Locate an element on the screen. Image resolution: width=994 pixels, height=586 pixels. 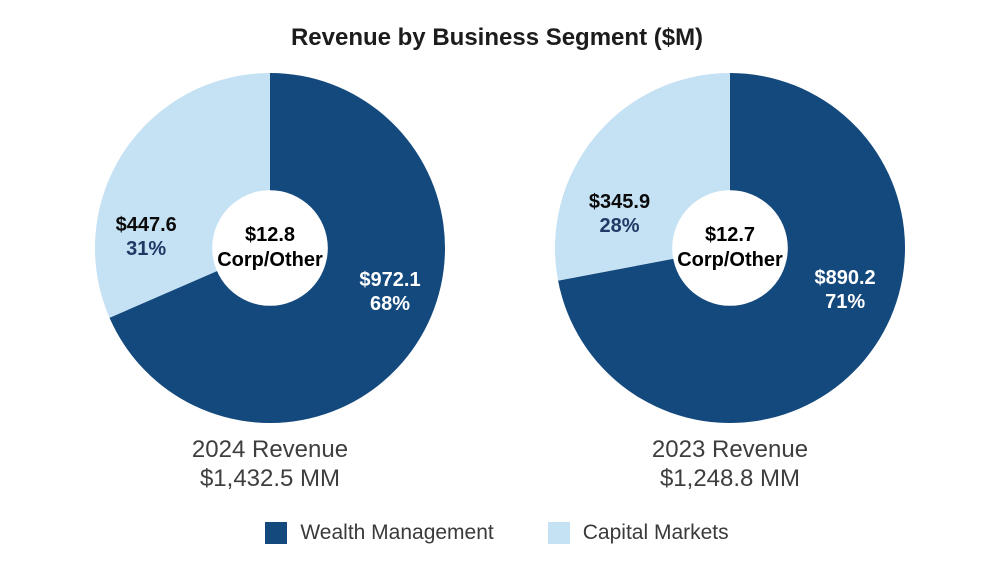
center-value-label: $12.8 is located at coordinates (270, 235).